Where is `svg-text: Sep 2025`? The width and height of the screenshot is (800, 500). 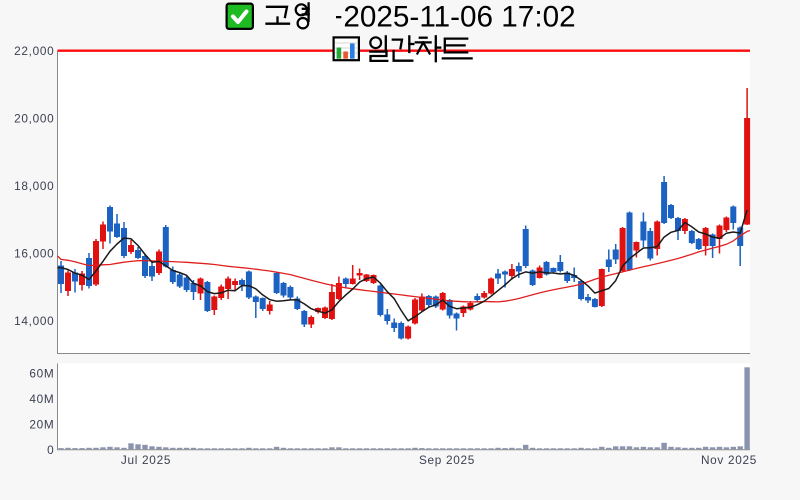 svg-text: Sep 2025 is located at coordinates (447, 460).